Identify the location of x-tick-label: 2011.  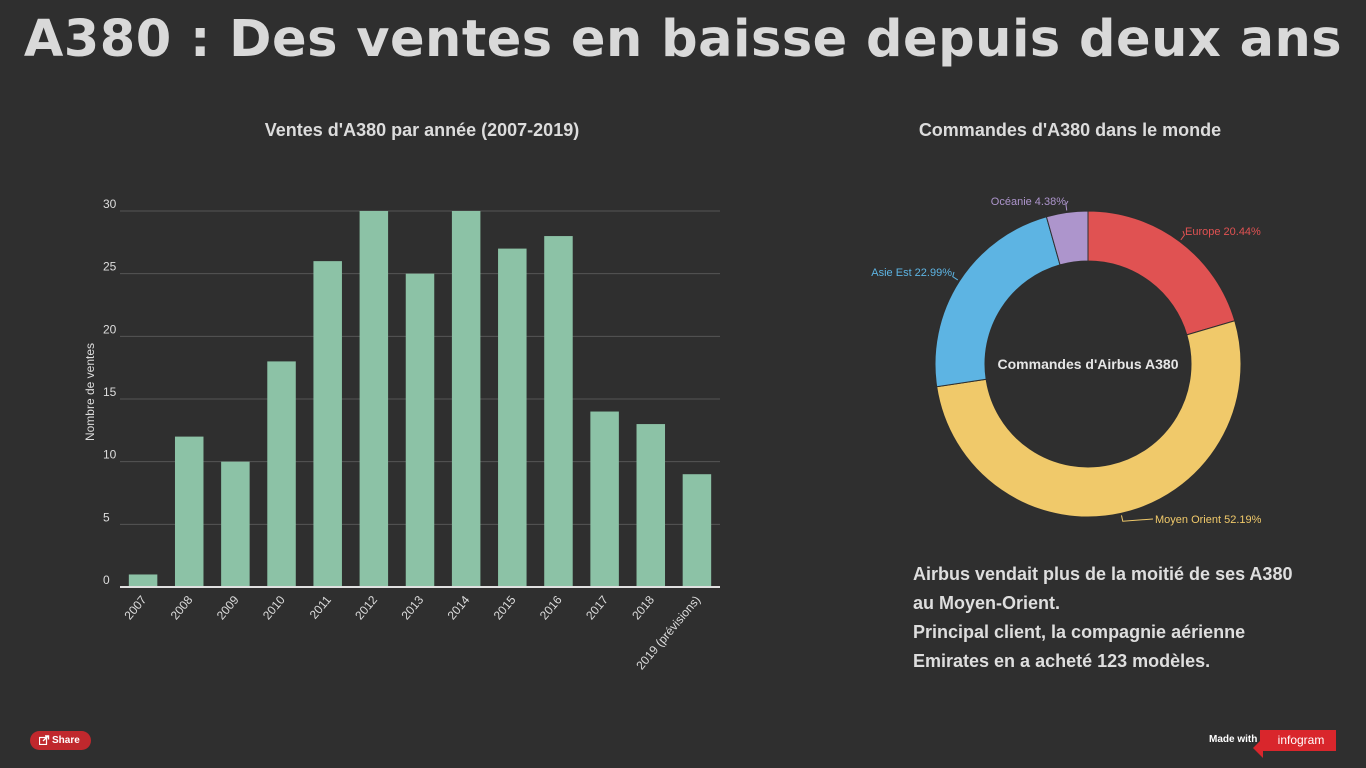
(321, 607).